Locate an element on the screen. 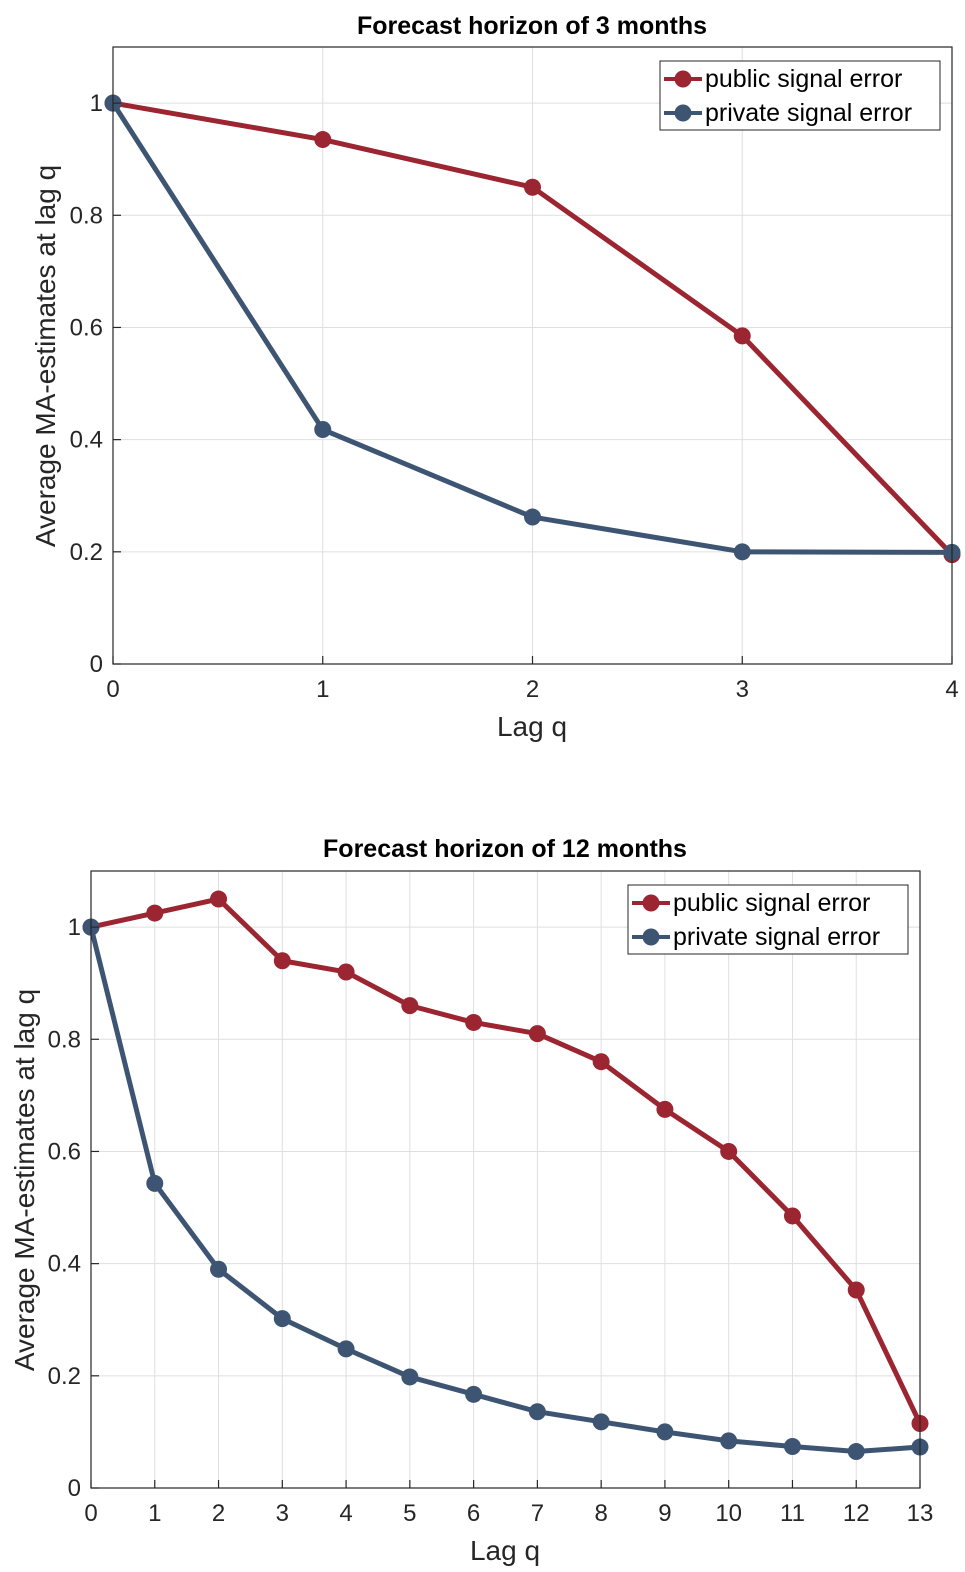 This screenshot has width=965, height=1572. x-tick-label: 11 is located at coordinates (792, 1513).